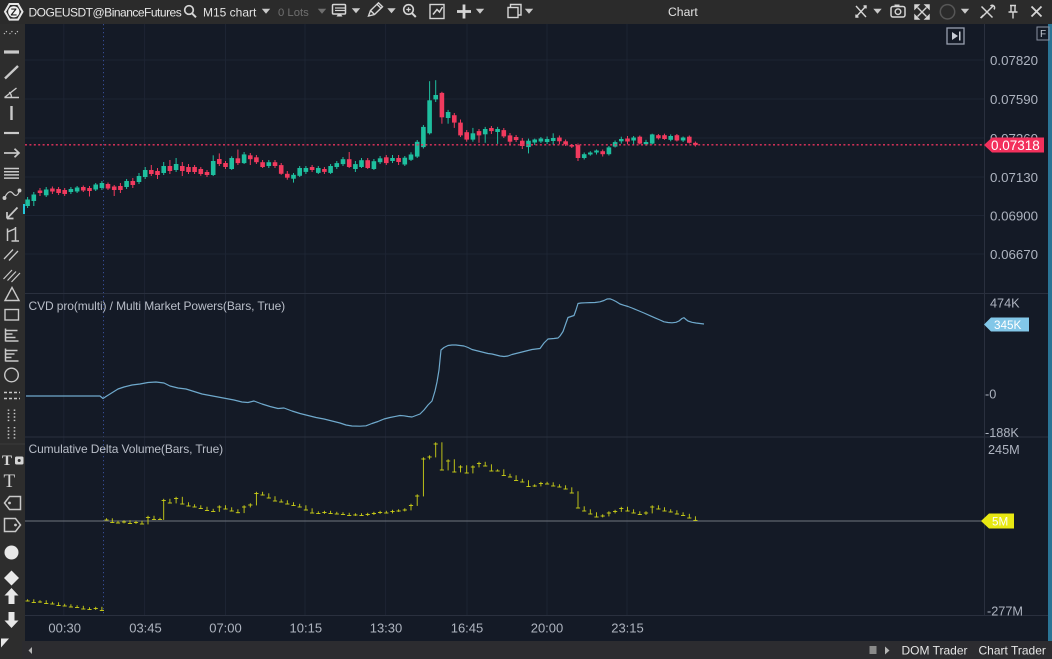  Describe the element at coordinates (1008, 325) in the screenshot. I see `svg-text: 345K` at that location.